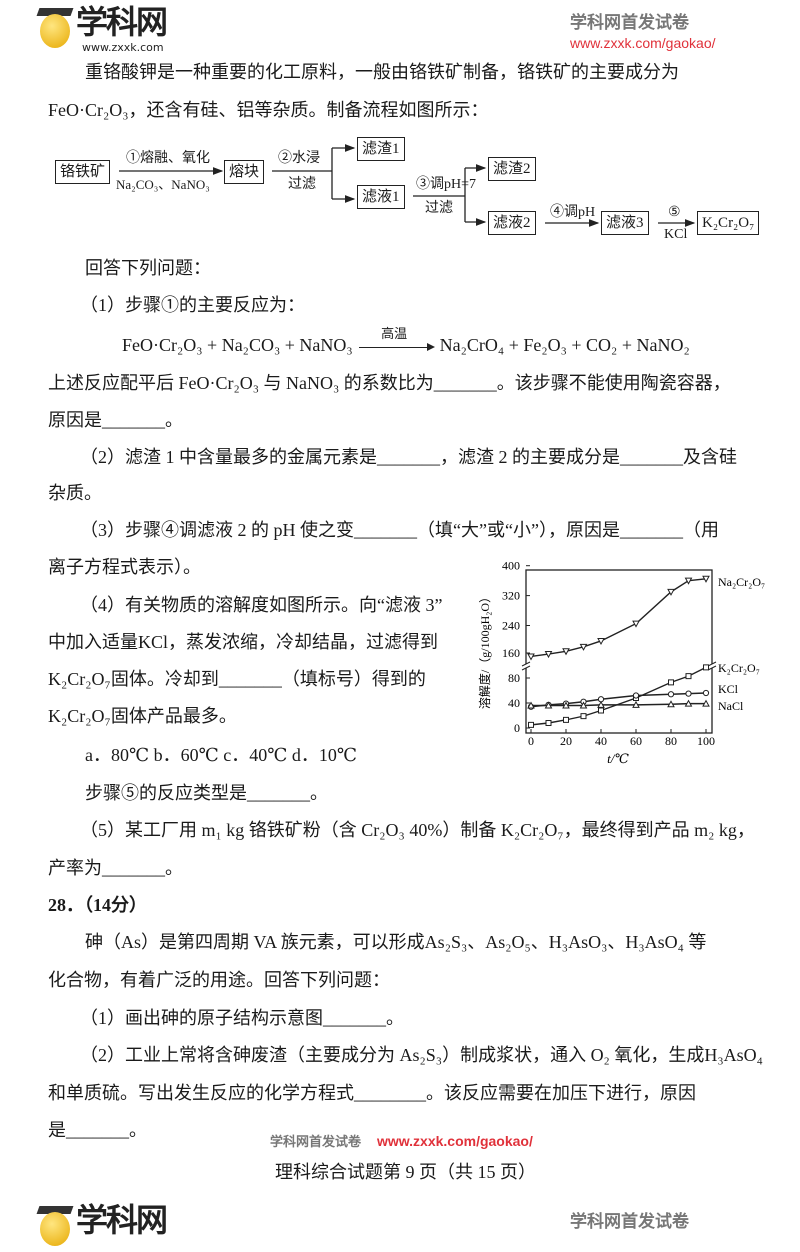  What do you see at coordinates (244, 172) in the screenshot?
I see `node-melt-block: 熔块` at bounding box center [244, 172].